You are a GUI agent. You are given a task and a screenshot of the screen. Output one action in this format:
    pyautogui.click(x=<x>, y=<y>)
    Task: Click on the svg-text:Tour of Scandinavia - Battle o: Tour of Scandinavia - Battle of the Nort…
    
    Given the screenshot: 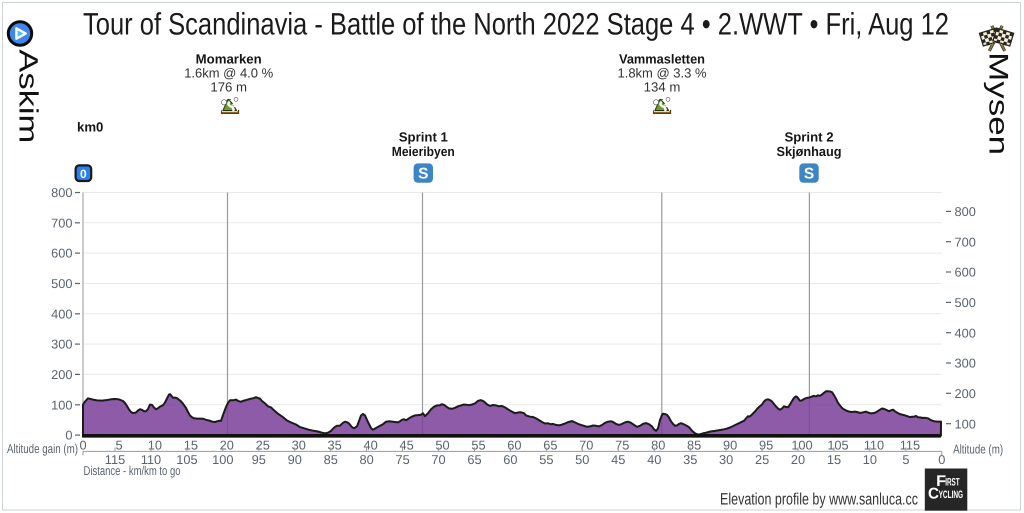 What is the action you would take?
    pyautogui.click(x=516, y=24)
    